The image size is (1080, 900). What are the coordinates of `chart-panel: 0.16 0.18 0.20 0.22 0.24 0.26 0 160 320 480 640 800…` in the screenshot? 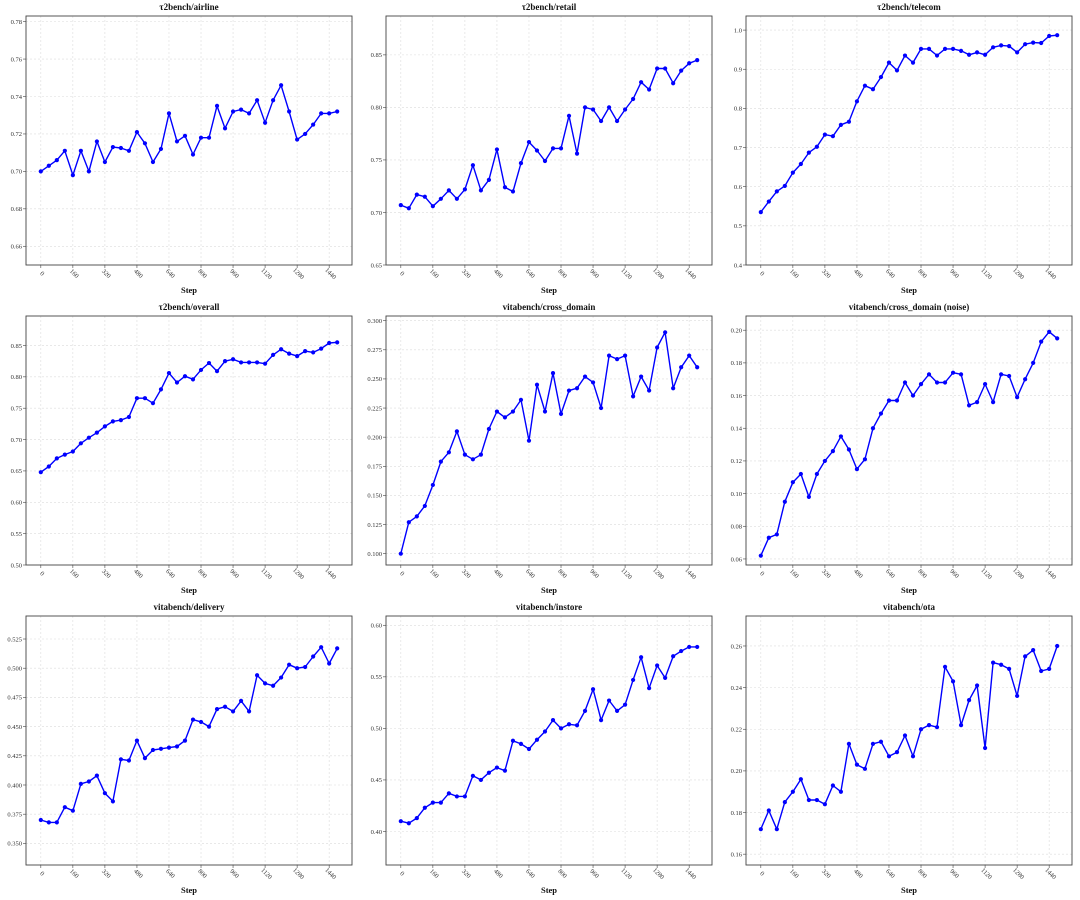 It's located at (900, 750).